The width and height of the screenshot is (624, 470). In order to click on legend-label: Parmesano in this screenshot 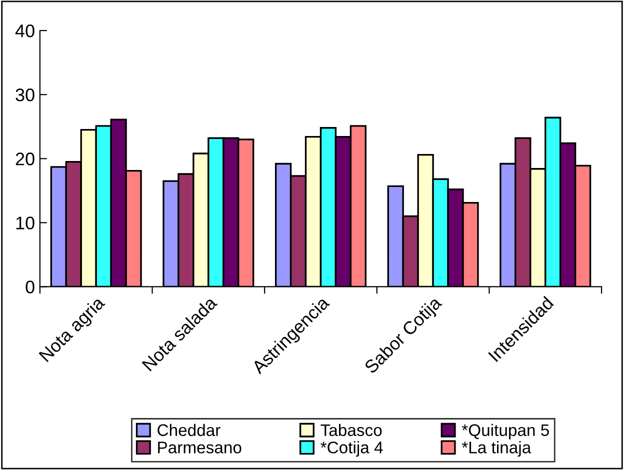, I will do `click(200, 448)`.